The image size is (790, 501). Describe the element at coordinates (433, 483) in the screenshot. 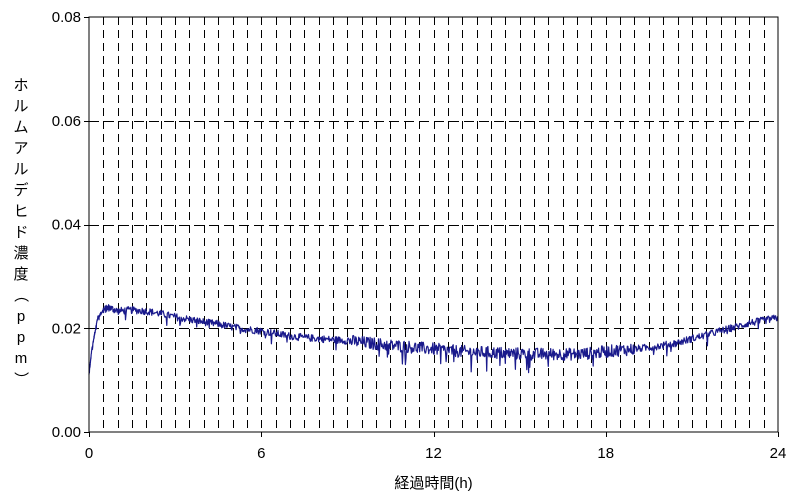

I see `x-axis-title: 経過時間(h)` at that location.